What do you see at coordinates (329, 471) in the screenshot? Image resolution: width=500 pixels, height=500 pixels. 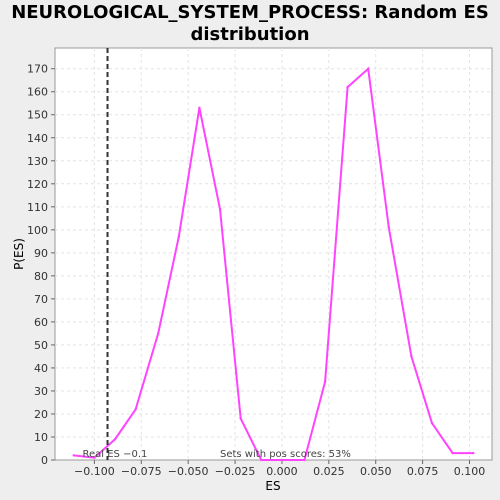 I see `x-tick-label: 0.025` at bounding box center [329, 471].